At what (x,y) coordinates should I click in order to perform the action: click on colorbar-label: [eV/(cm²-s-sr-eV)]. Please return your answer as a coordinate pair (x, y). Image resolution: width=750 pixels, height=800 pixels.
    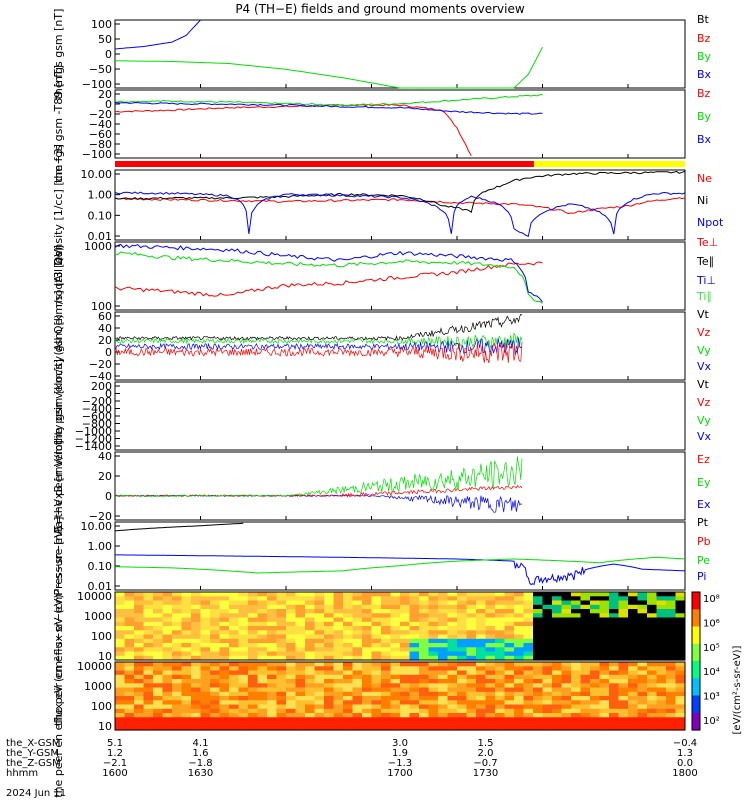
    Looking at the image, I should click on (737, 689).